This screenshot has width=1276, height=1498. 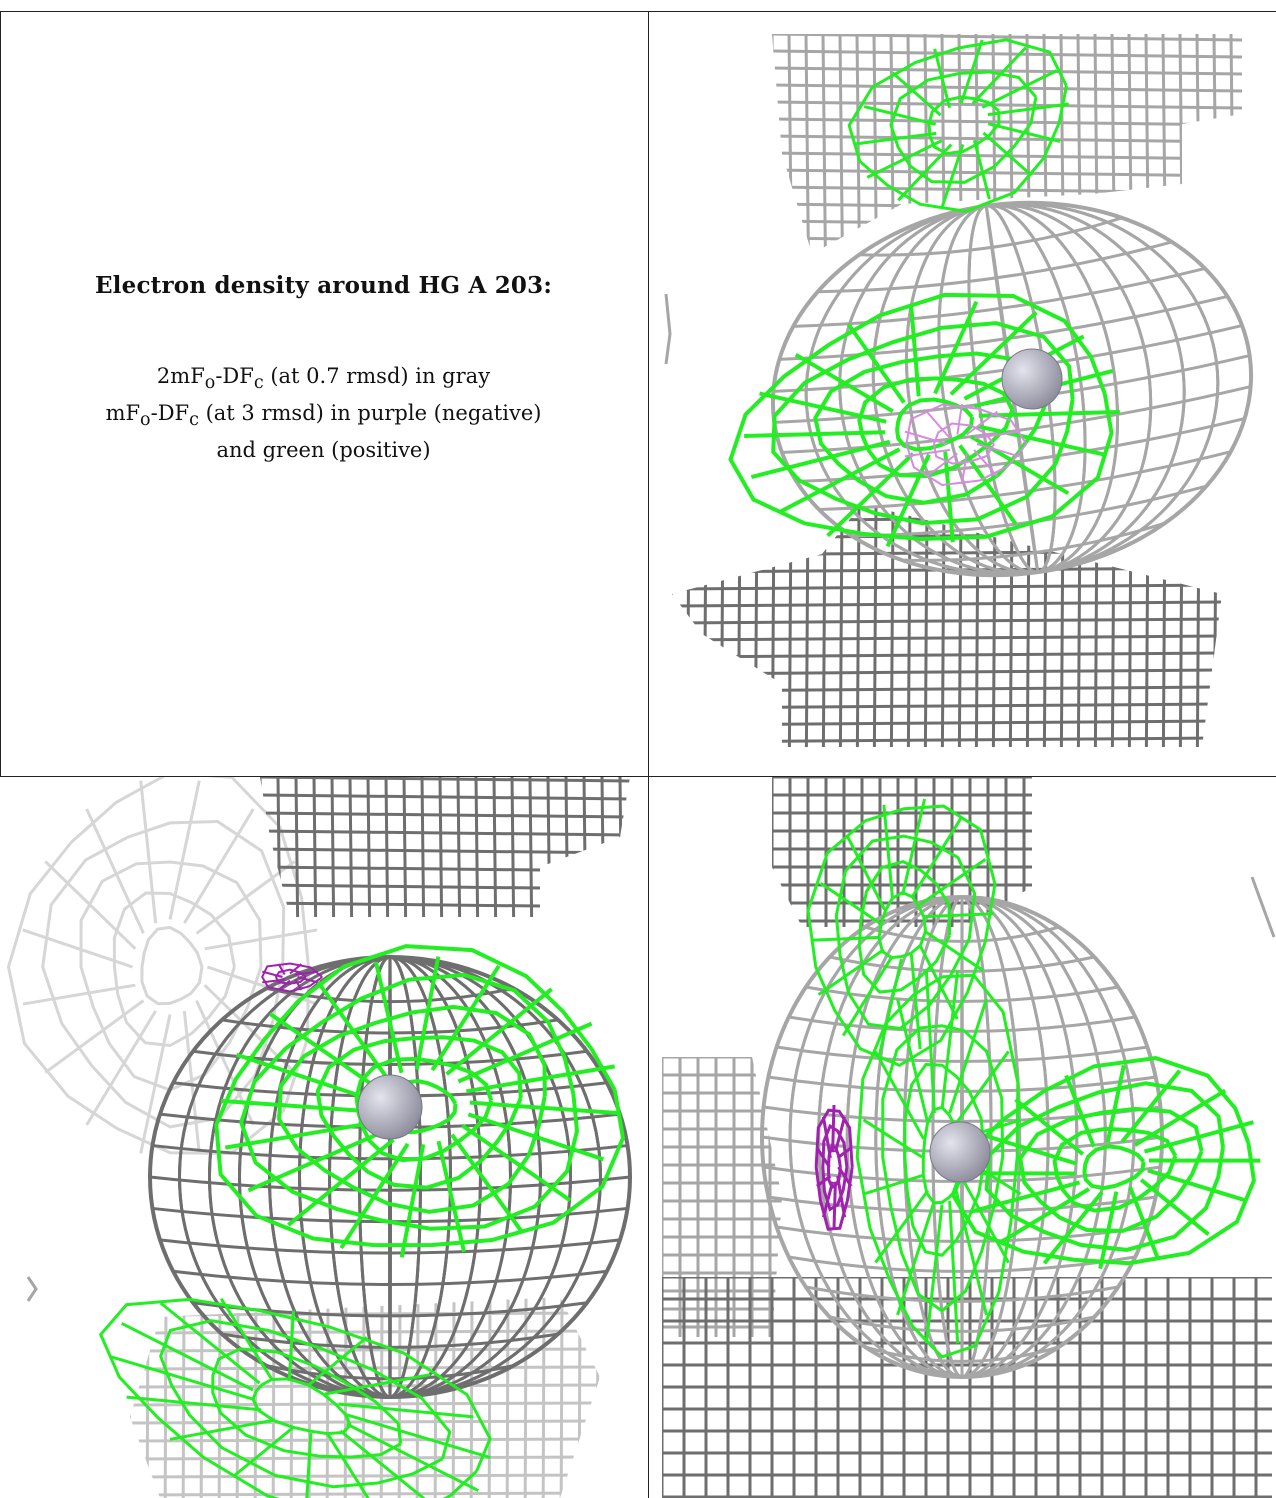 I want to click on grid-center-border, so click(x=648, y=754).